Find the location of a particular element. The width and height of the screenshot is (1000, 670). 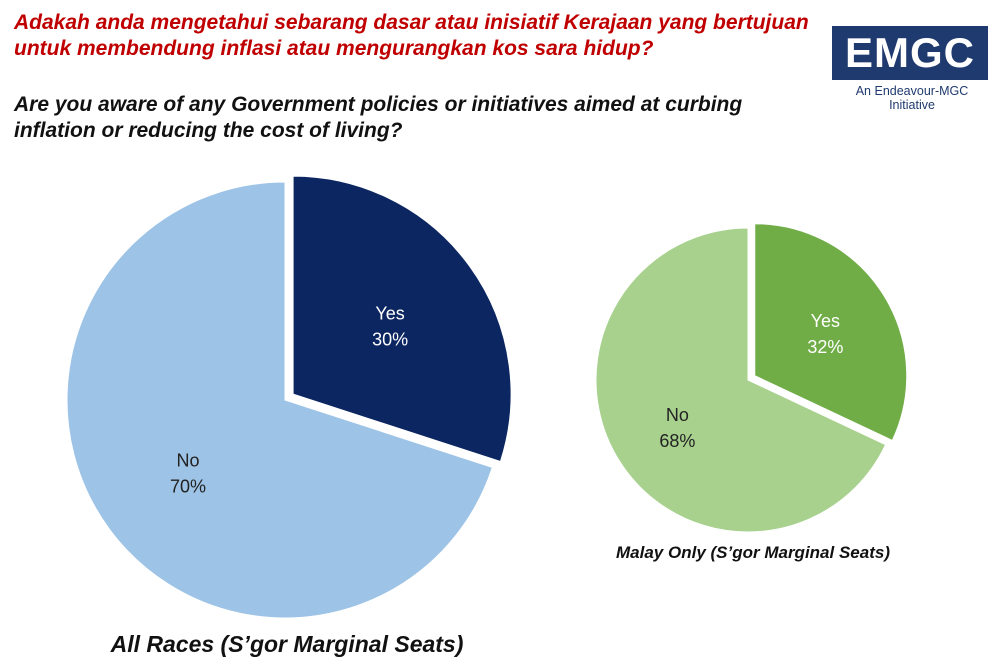

slice-value-yes-all-races: 30% is located at coordinates (390, 340).